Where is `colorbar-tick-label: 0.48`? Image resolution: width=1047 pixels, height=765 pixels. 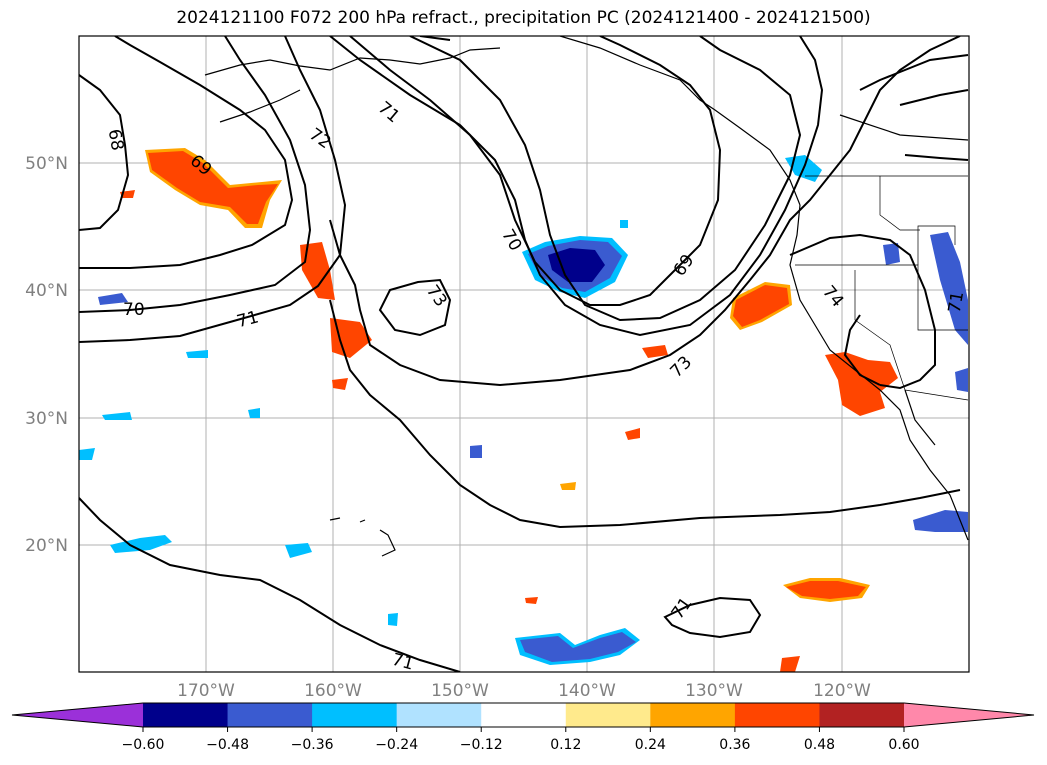 colorbar-tick-label: 0.48 is located at coordinates (819, 745).